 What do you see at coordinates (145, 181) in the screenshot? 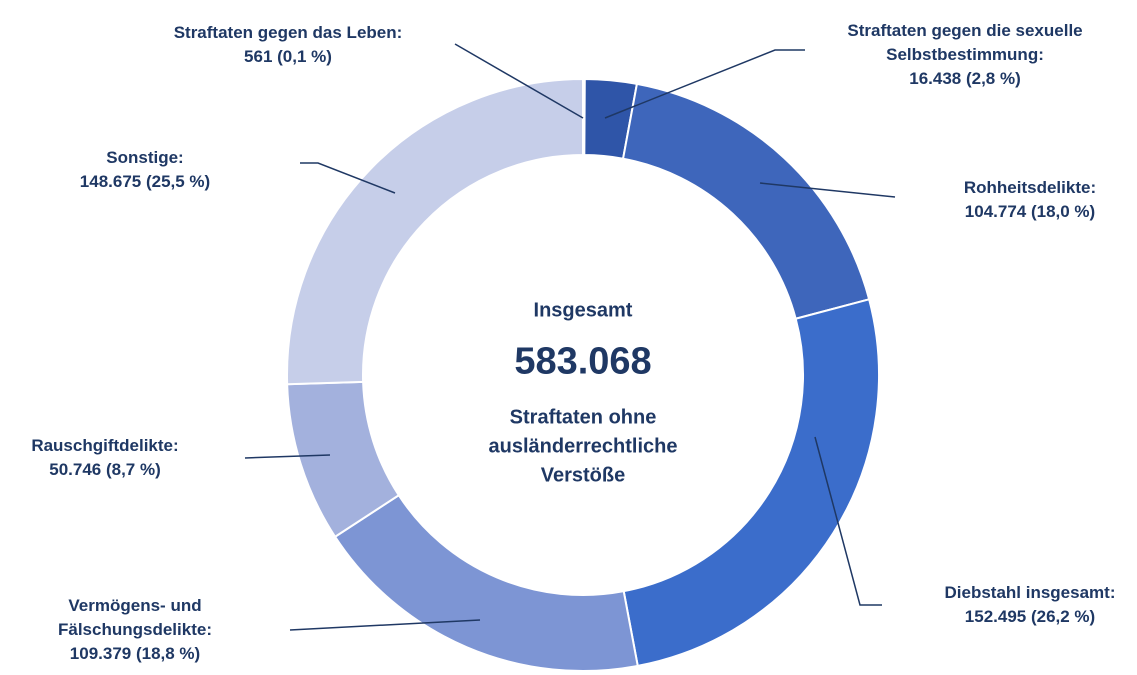
I see `value-label: 148.675 (25,5 %)` at bounding box center [145, 181].